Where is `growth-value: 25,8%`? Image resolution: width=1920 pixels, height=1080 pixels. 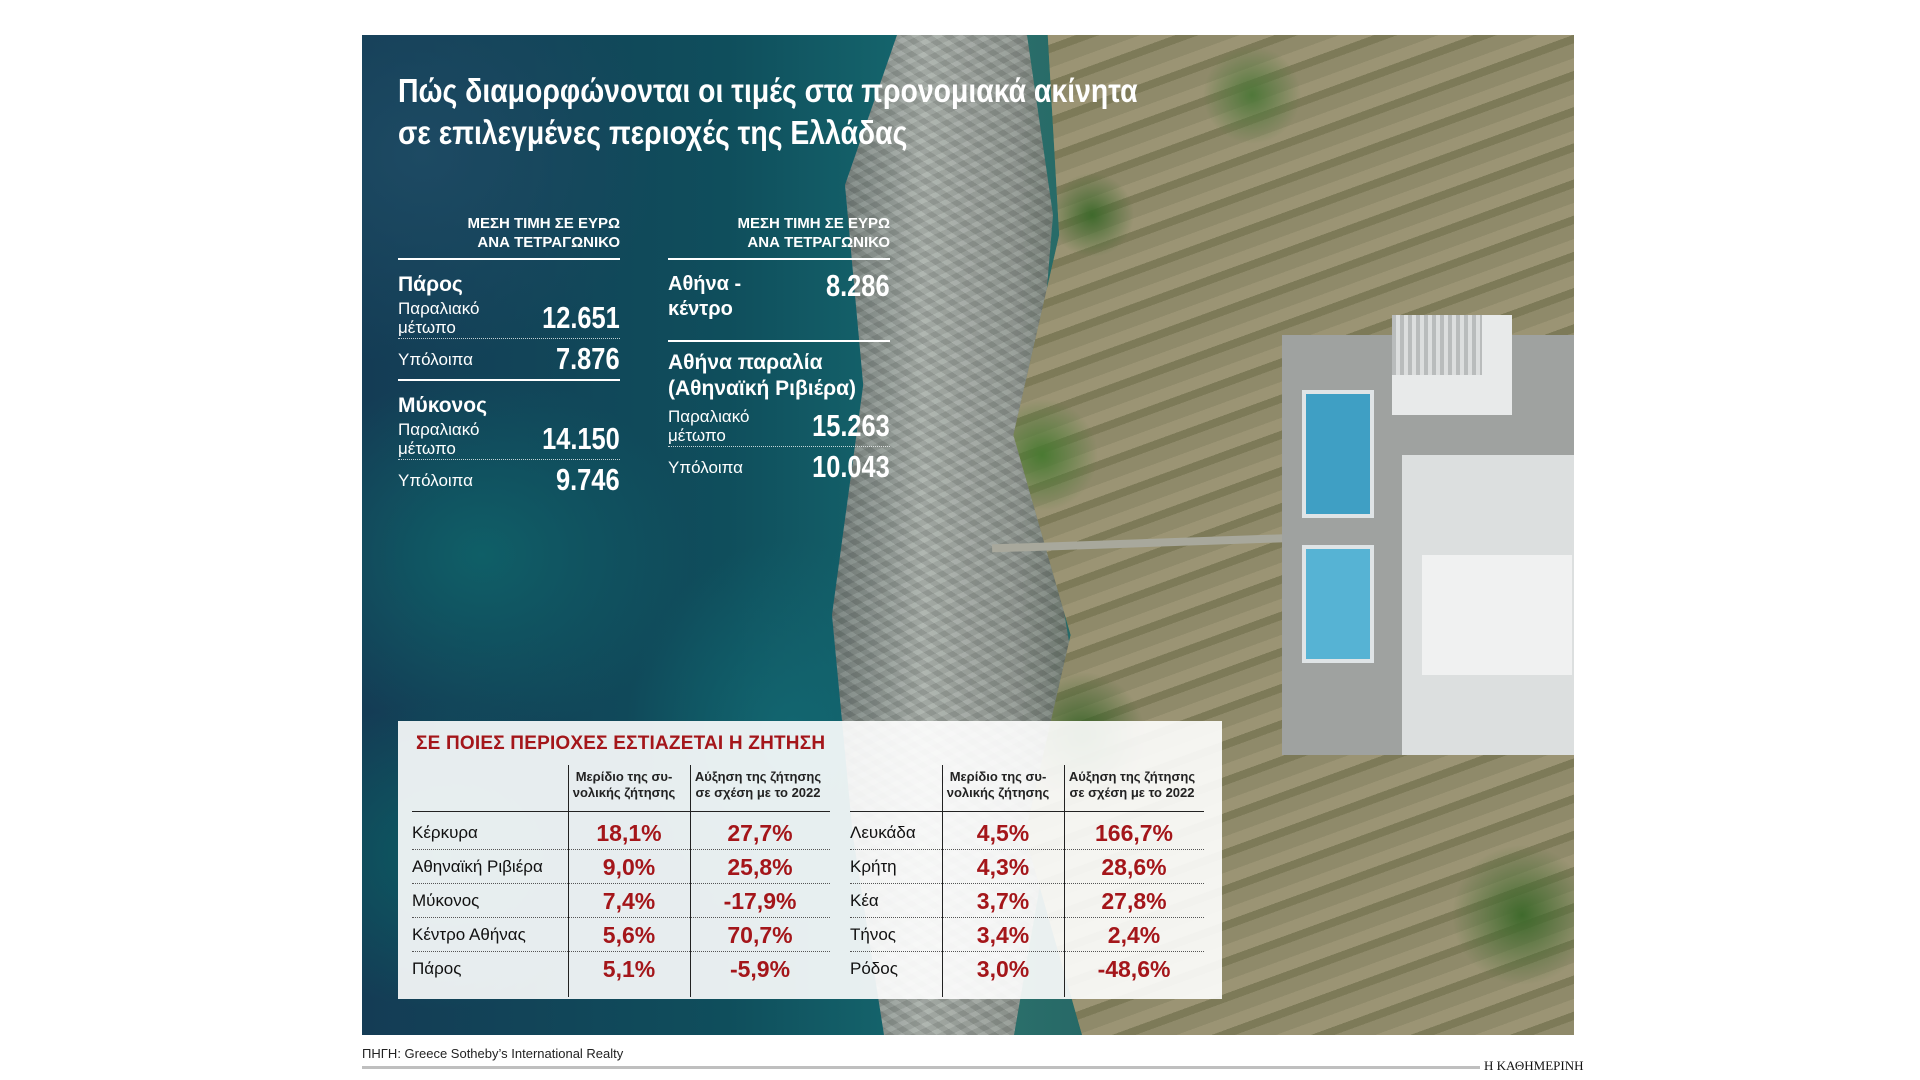 growth-value: 25,8% is located at coordinates (760, 867).